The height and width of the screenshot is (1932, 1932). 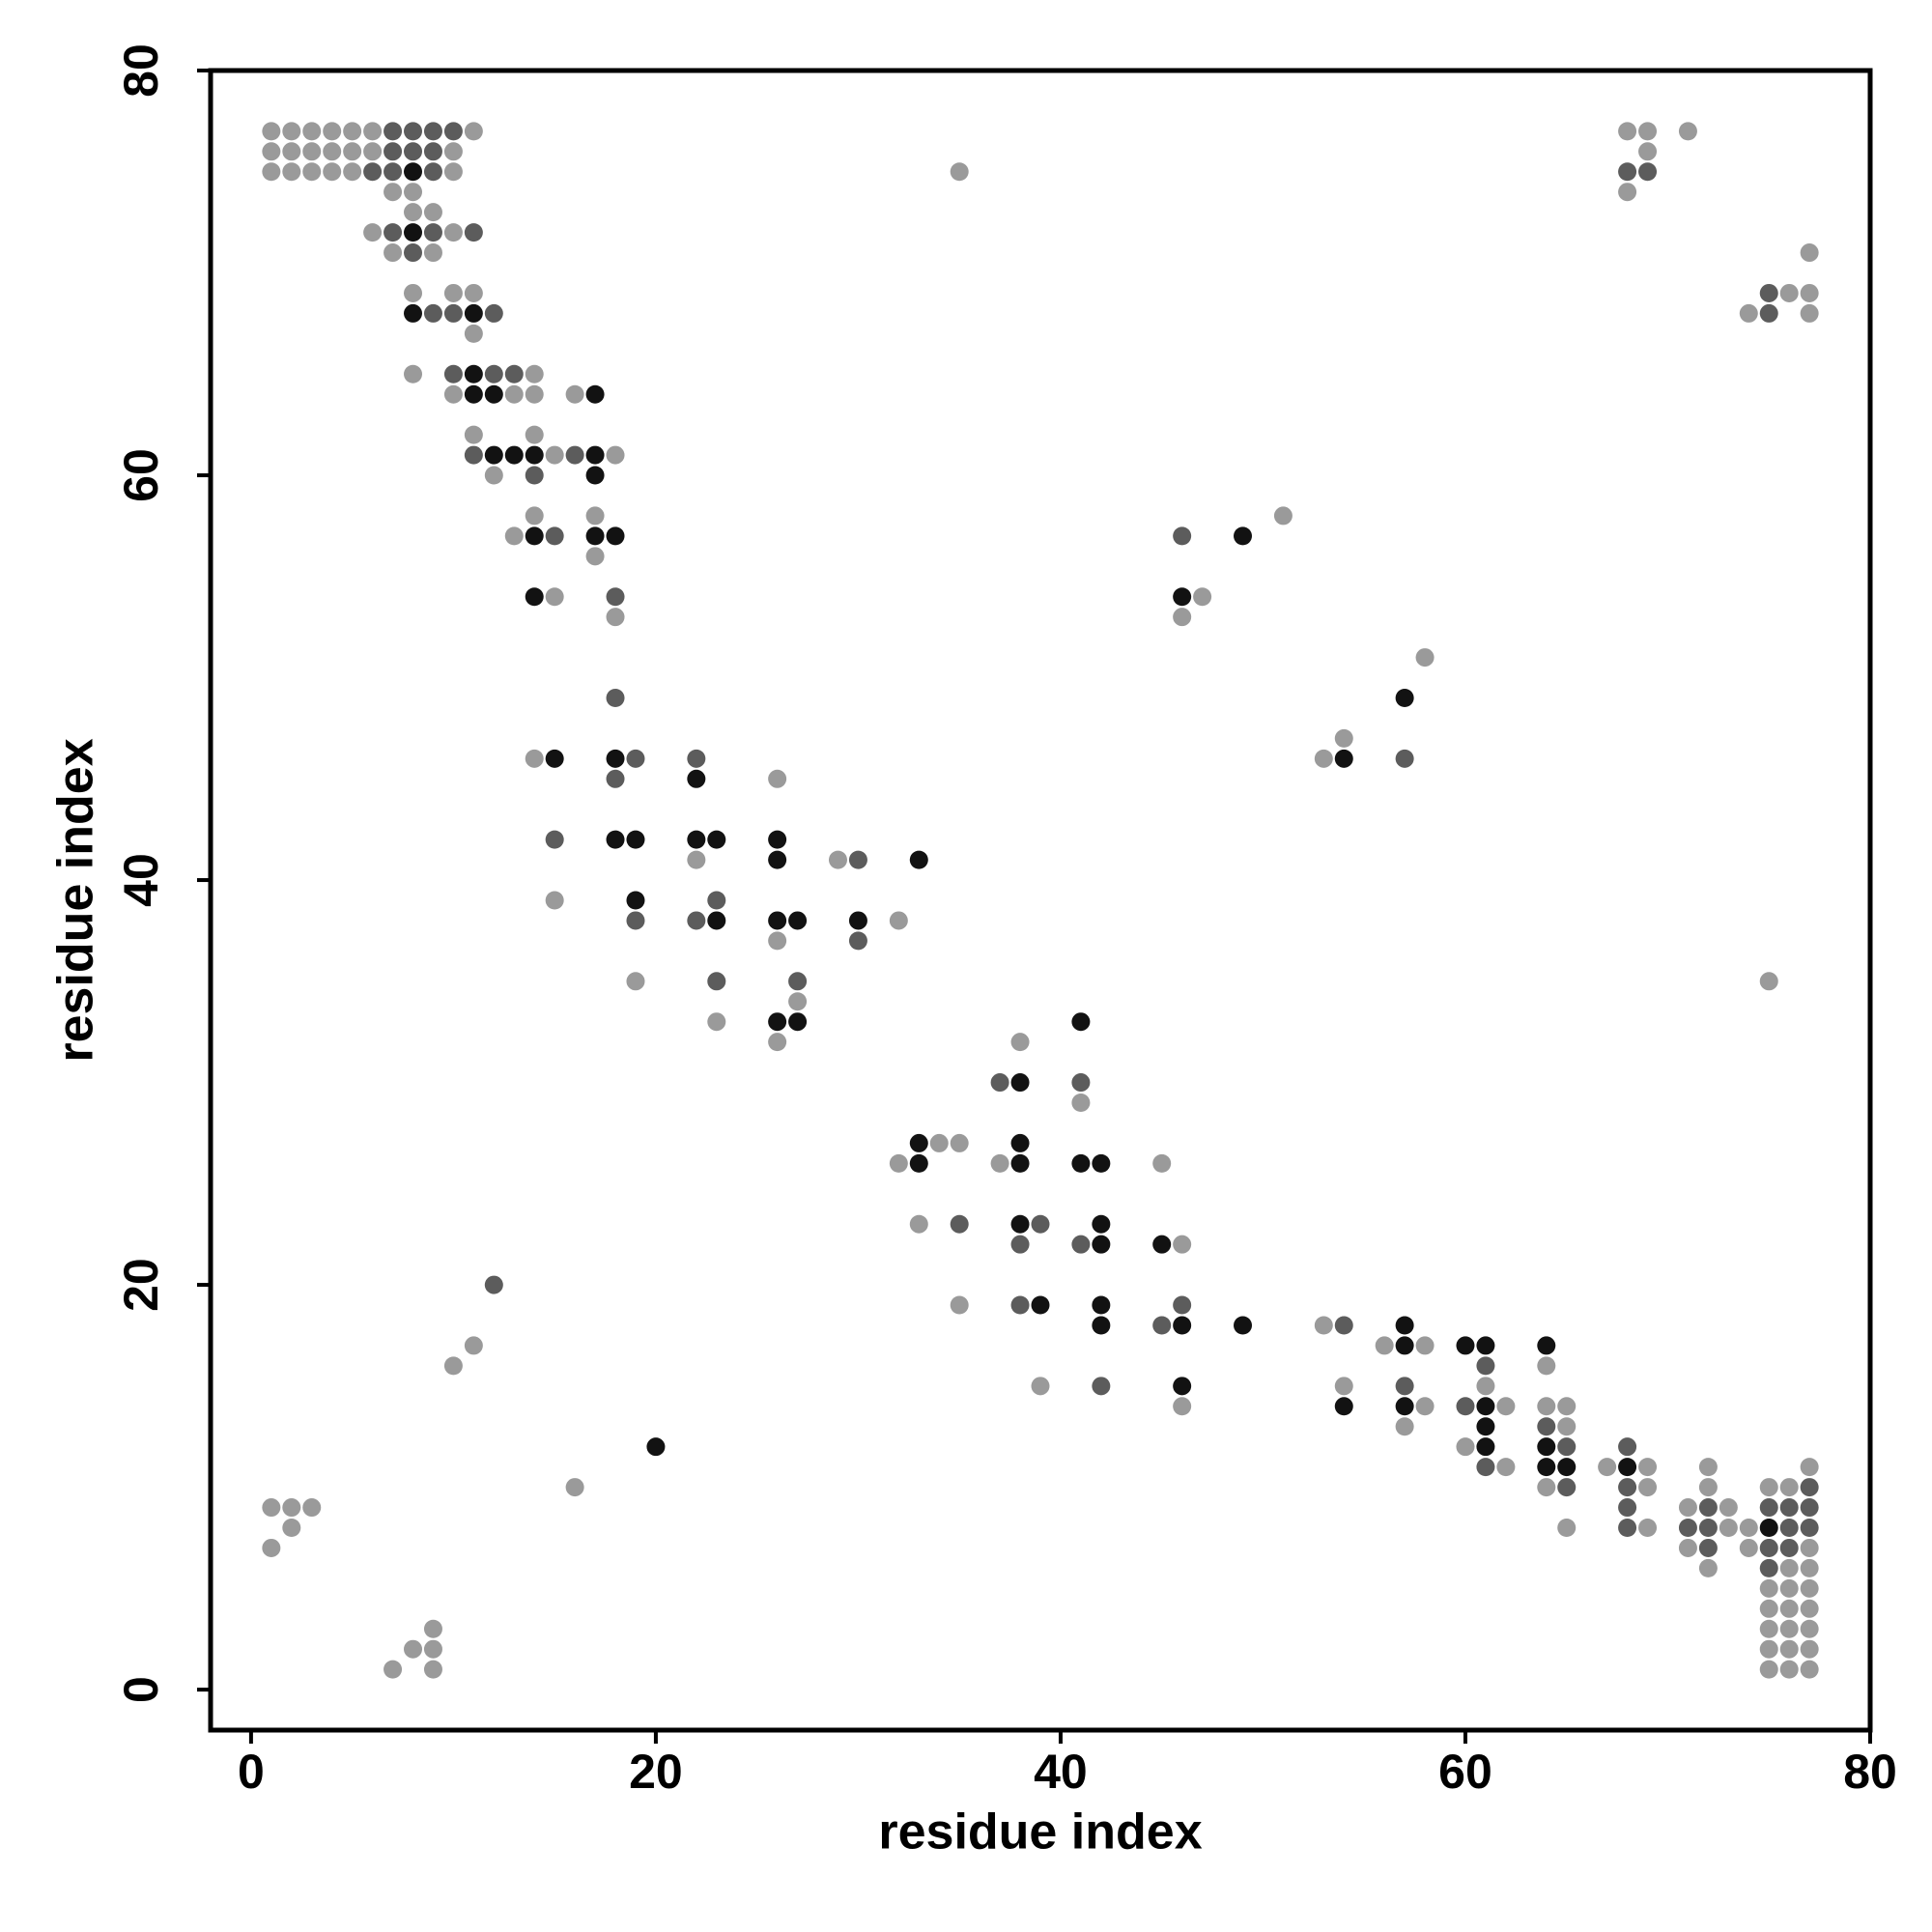 I want to click on y-tick-label: 60, so click(x=141, y=475).